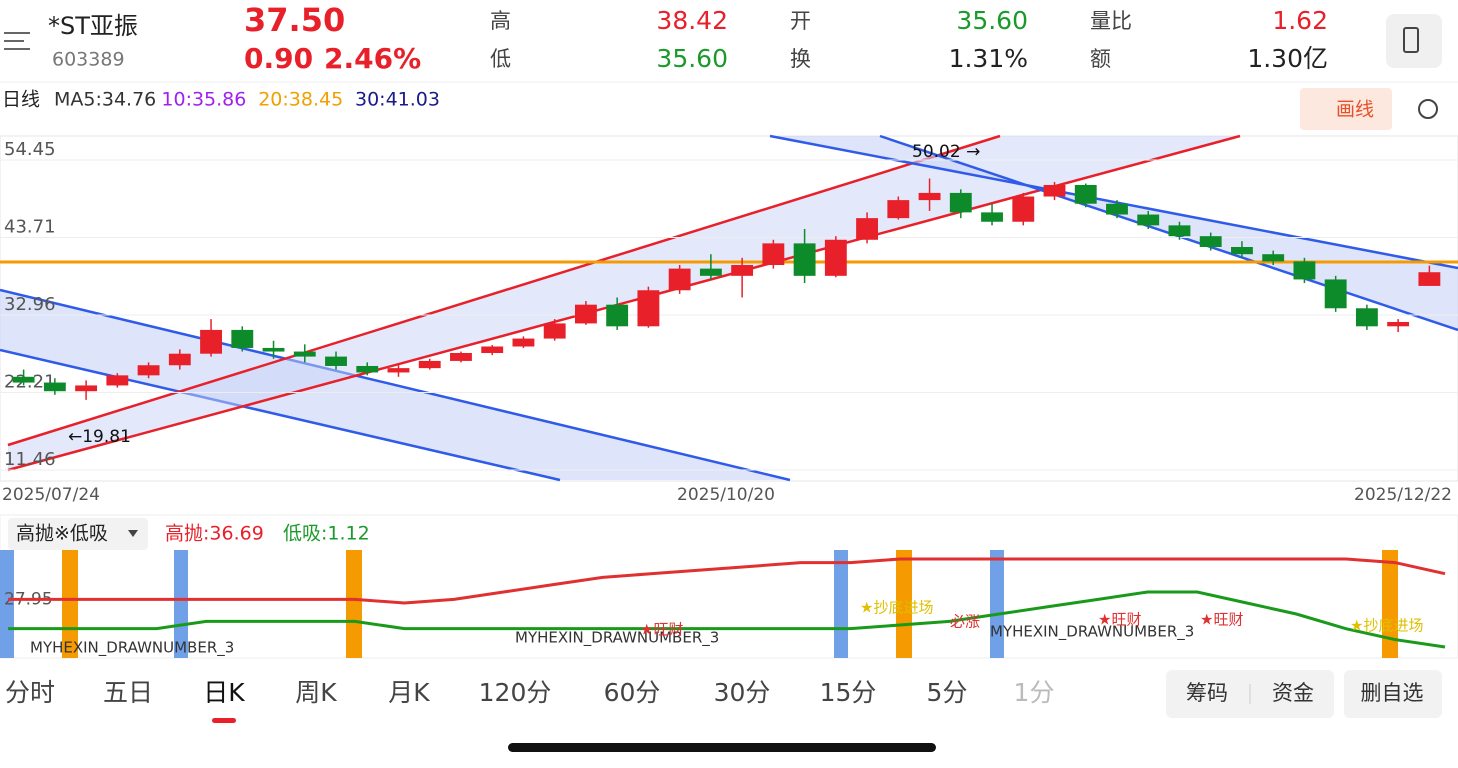 This screenshot has height=768, width=1458. What do you see at coordinates (294, 20) in the screenshot?
I see `price: 37.50` at bounding box center [294, 20].